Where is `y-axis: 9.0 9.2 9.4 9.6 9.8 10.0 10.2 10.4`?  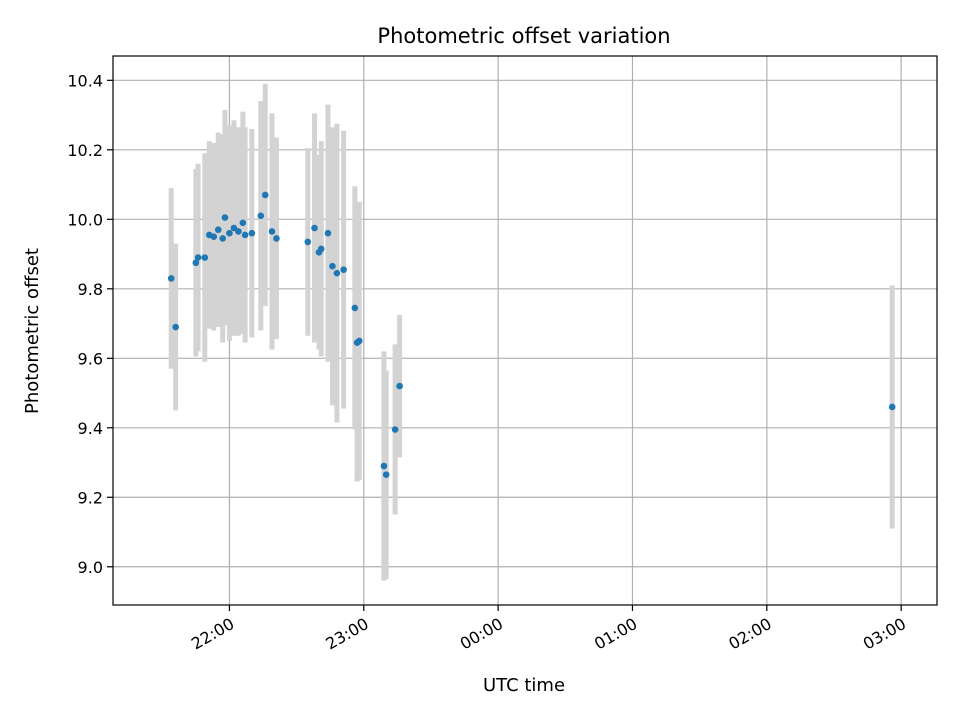
y-axis: 9.0 9.2 9.4 9.6 9.8 10.0 10.2 10.4 is located at coordinates (90, 324).